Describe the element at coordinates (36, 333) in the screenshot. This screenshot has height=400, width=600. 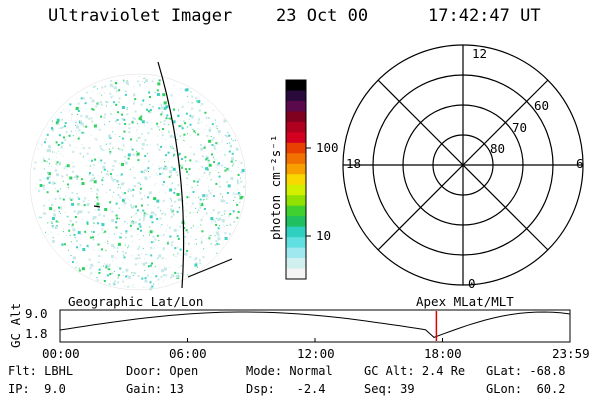
I see `ytick-1-8: 1.8` at that location.